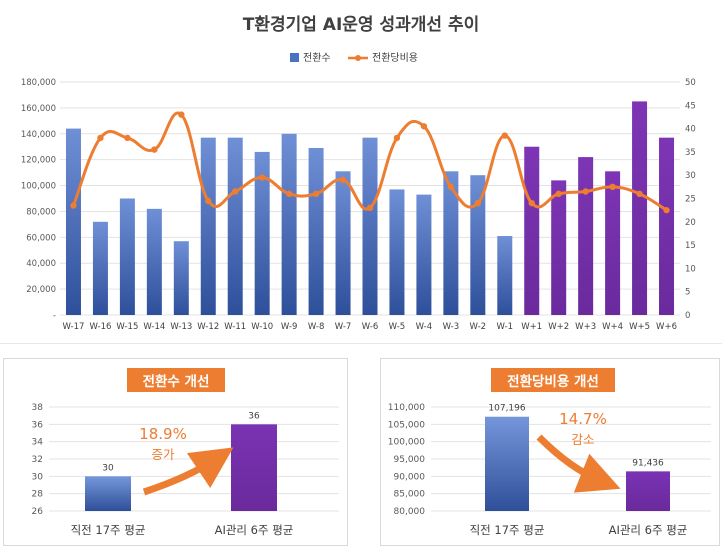  Describe the element at coordinates (262, 327) in the screenshot. I see `x-tick-label: W-10` at that location.